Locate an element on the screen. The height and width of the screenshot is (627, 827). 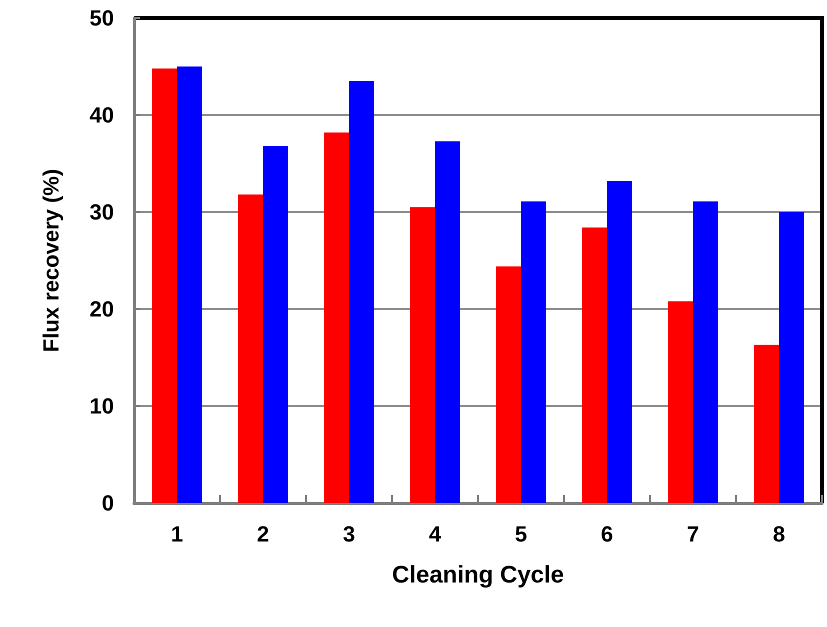
x-tick-label: 1 is located at coordinates (177, 534).